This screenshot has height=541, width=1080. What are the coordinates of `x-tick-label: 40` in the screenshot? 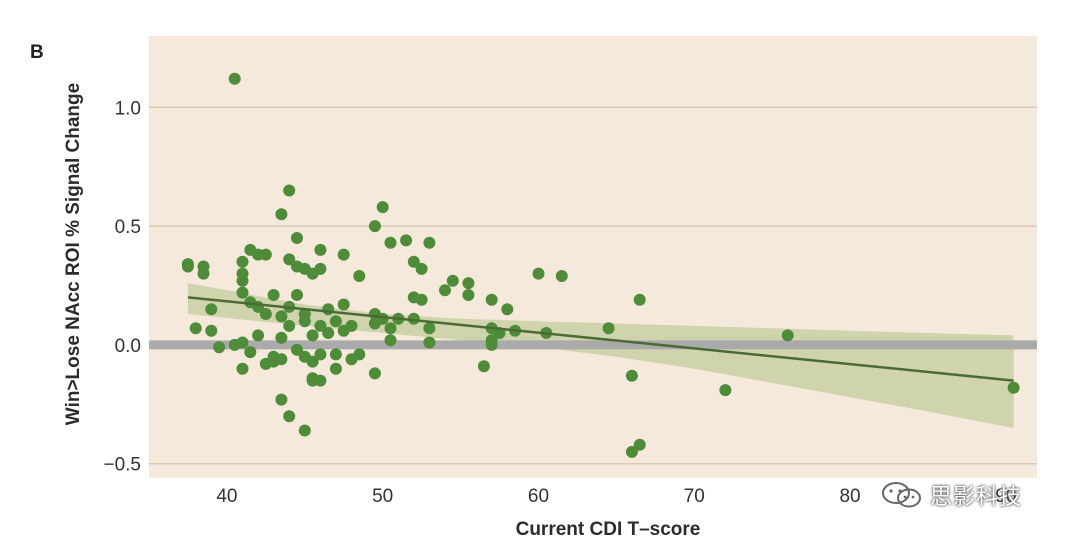 It's located at (226, 496).